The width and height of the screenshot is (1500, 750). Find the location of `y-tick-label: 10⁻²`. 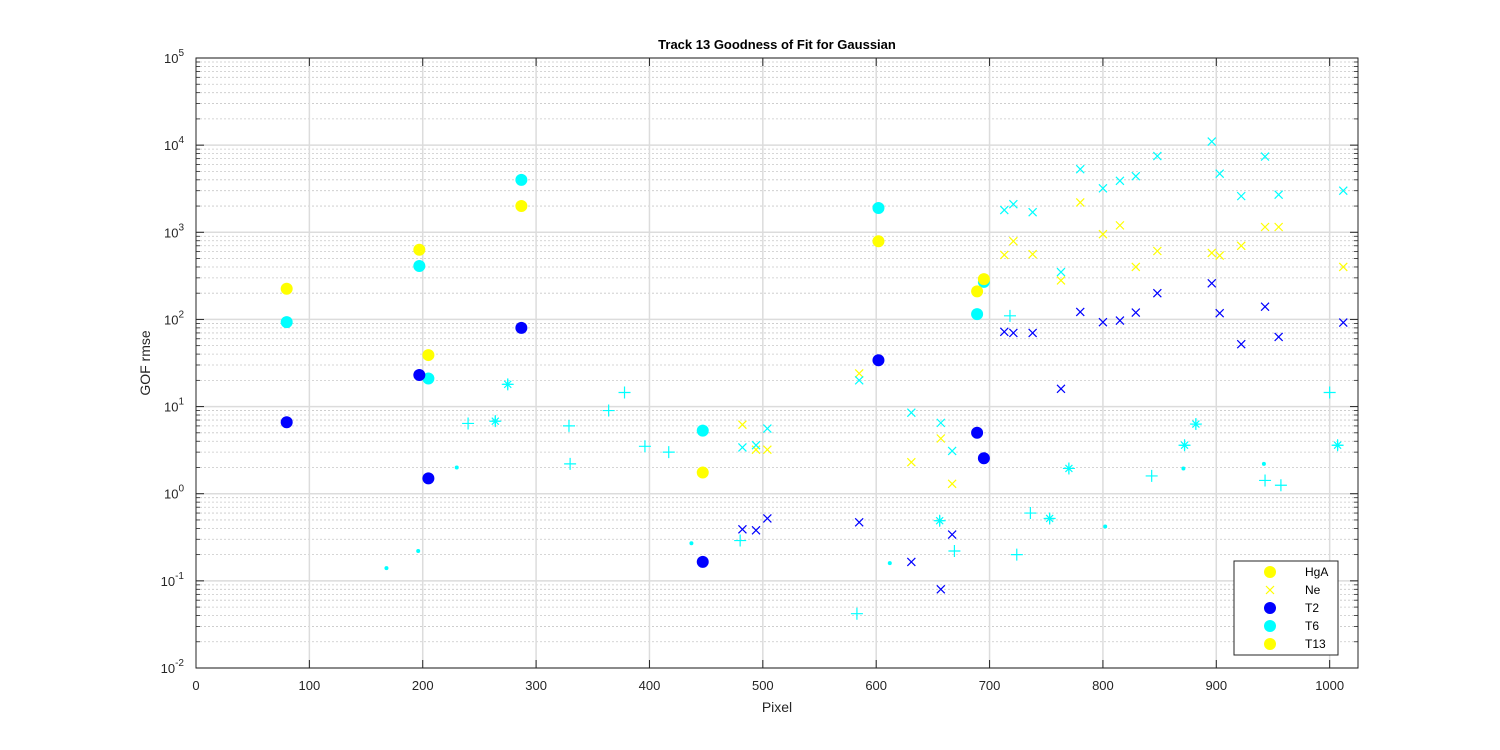

y-tick-label: 10⁻² is located at coordinates (173, 667).